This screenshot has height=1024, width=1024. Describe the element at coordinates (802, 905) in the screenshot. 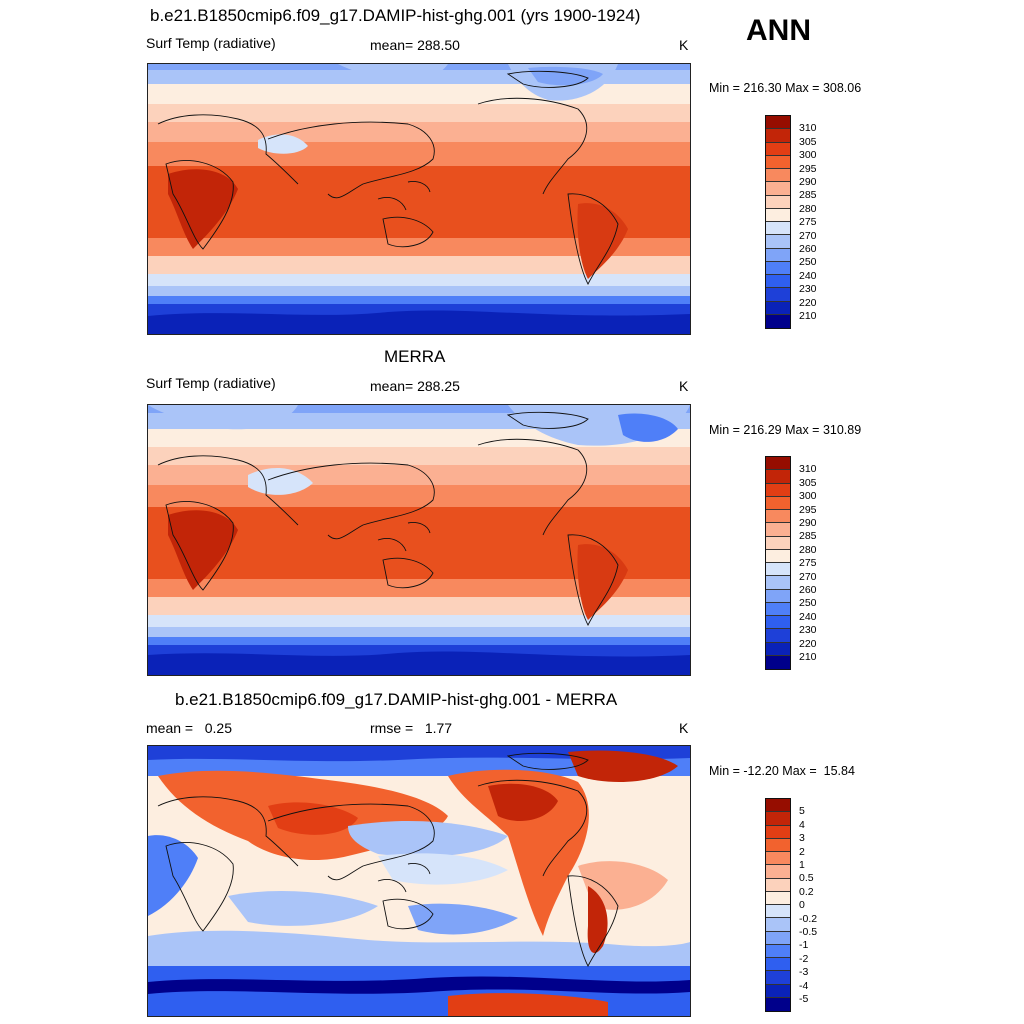

I see `colorbar-tick-label: 0` at that location.